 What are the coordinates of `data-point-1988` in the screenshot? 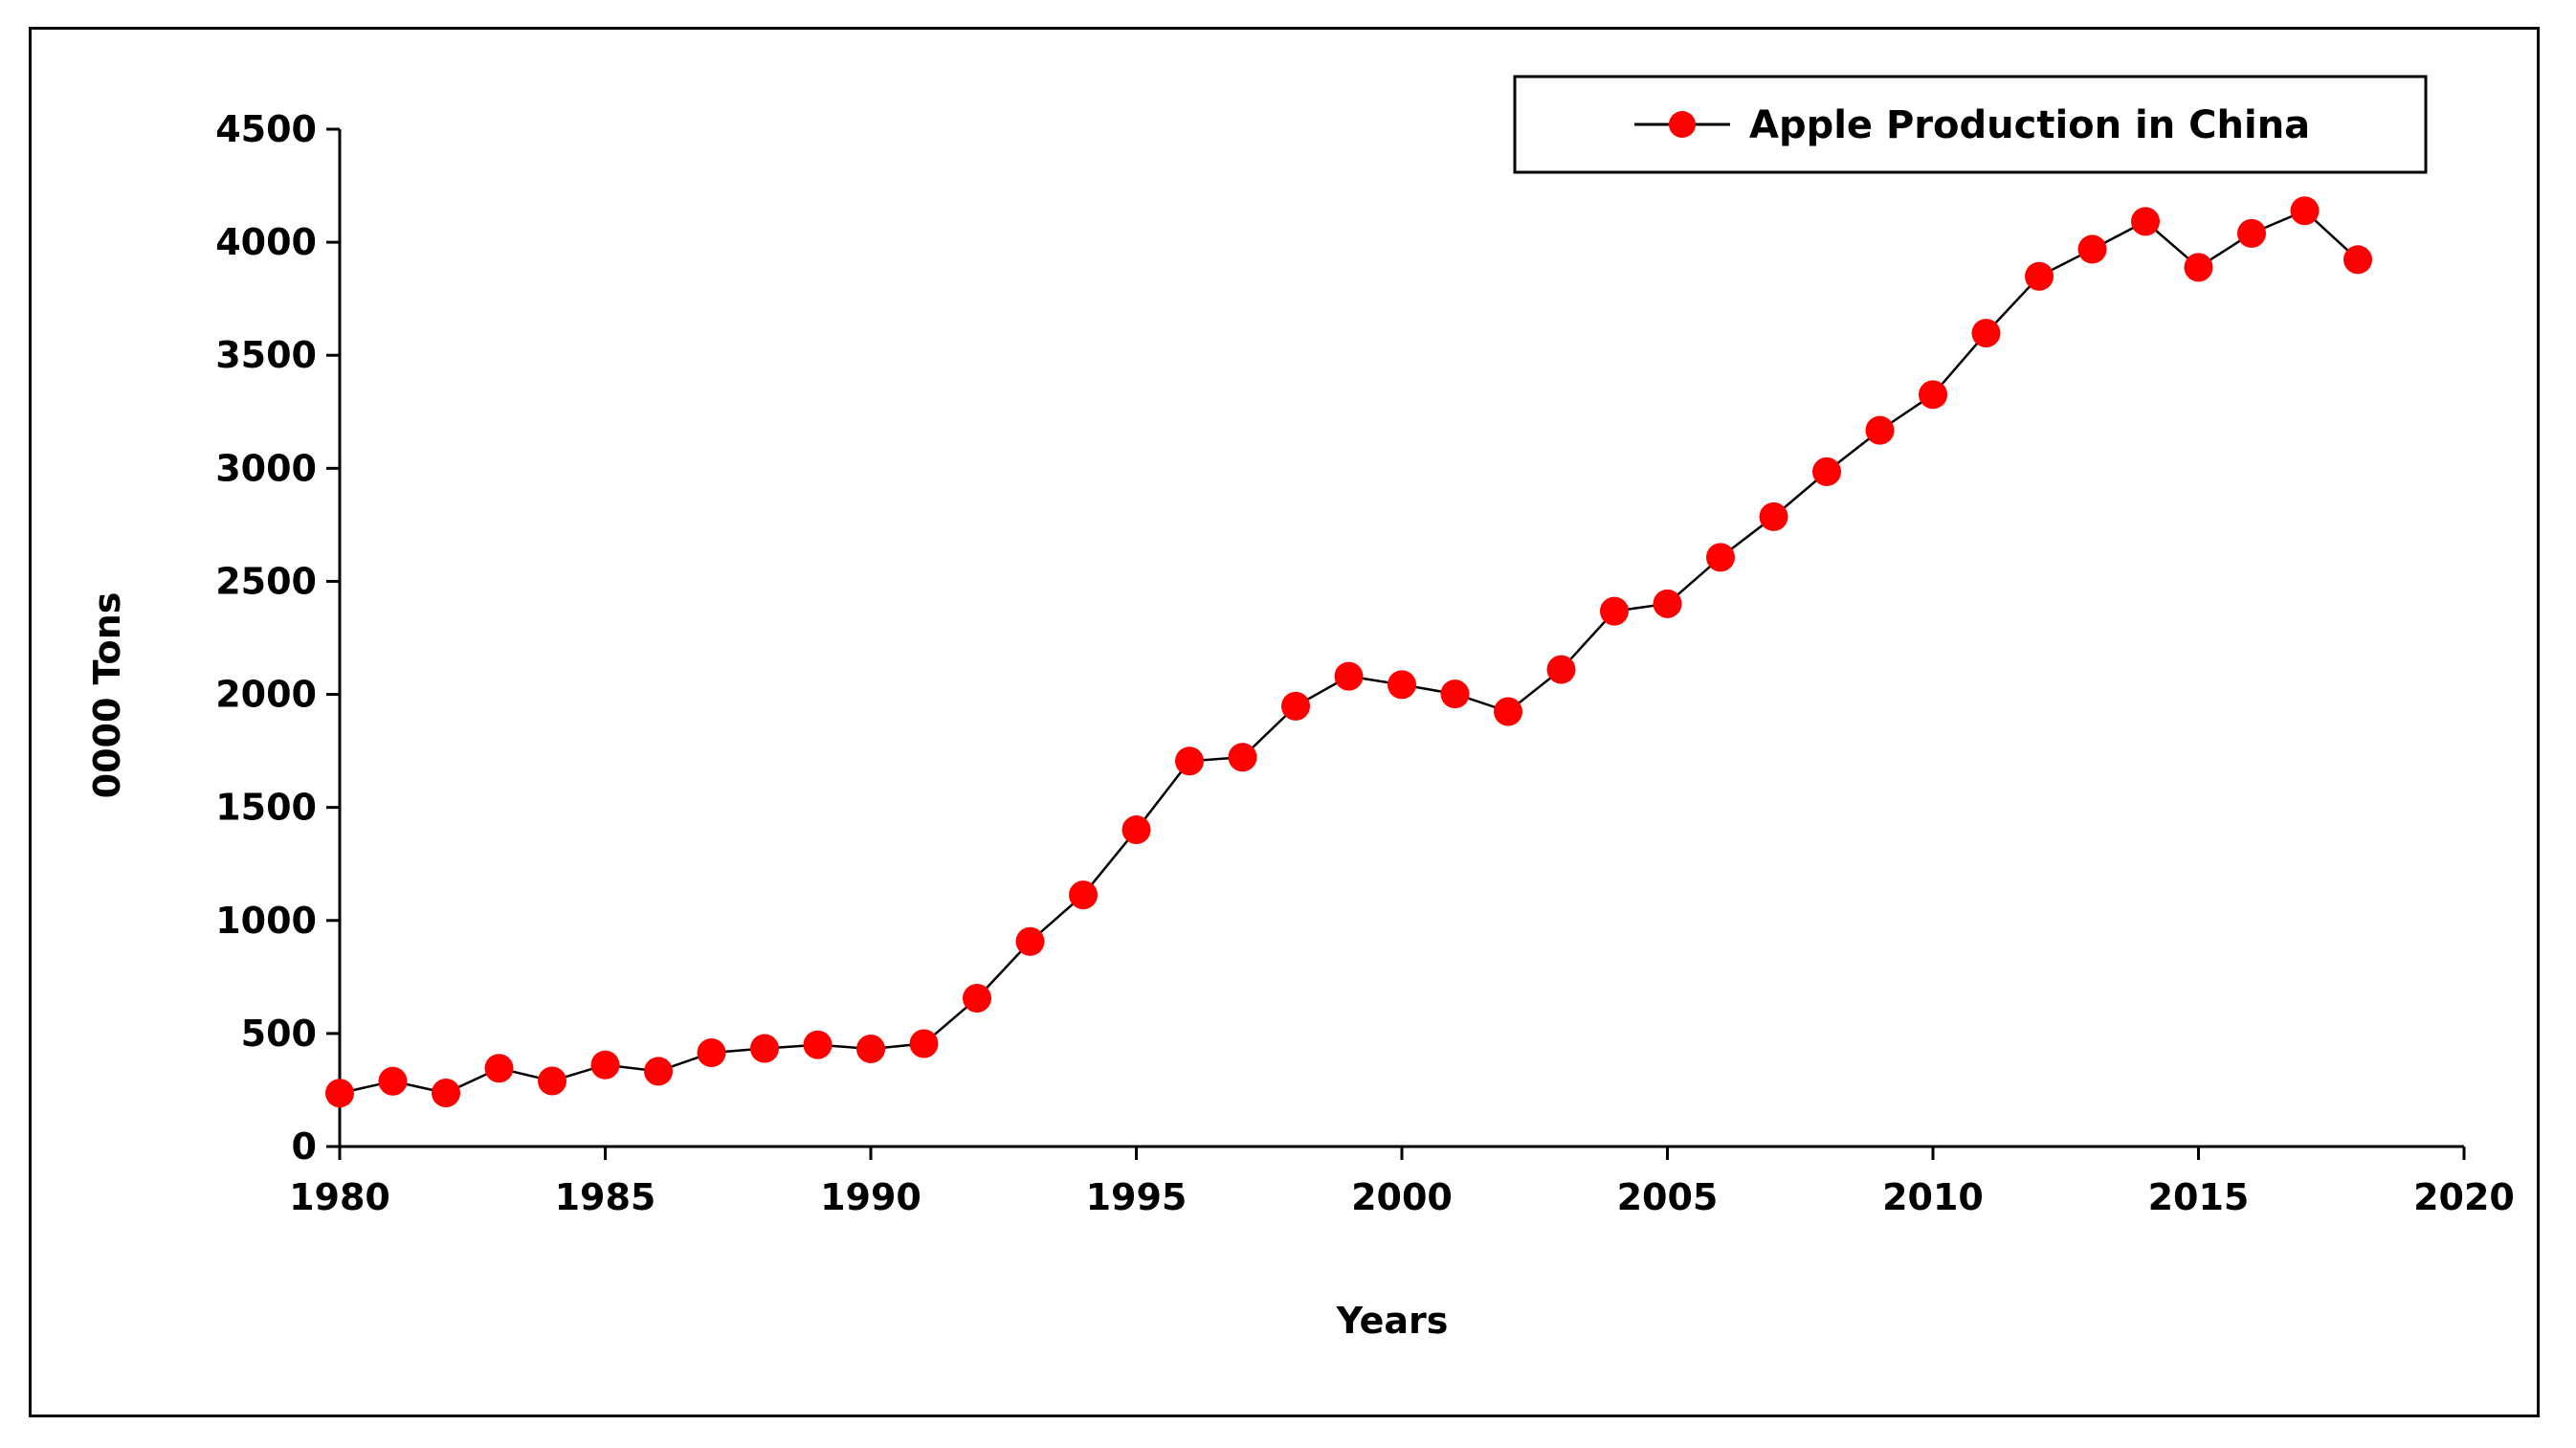 It's located at (764, 1048).